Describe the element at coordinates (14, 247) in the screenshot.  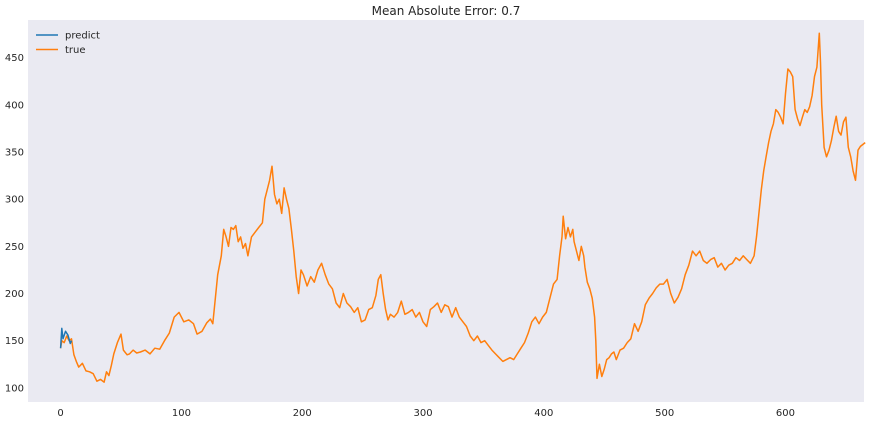
I see `y-tick-label: 250` at that location.